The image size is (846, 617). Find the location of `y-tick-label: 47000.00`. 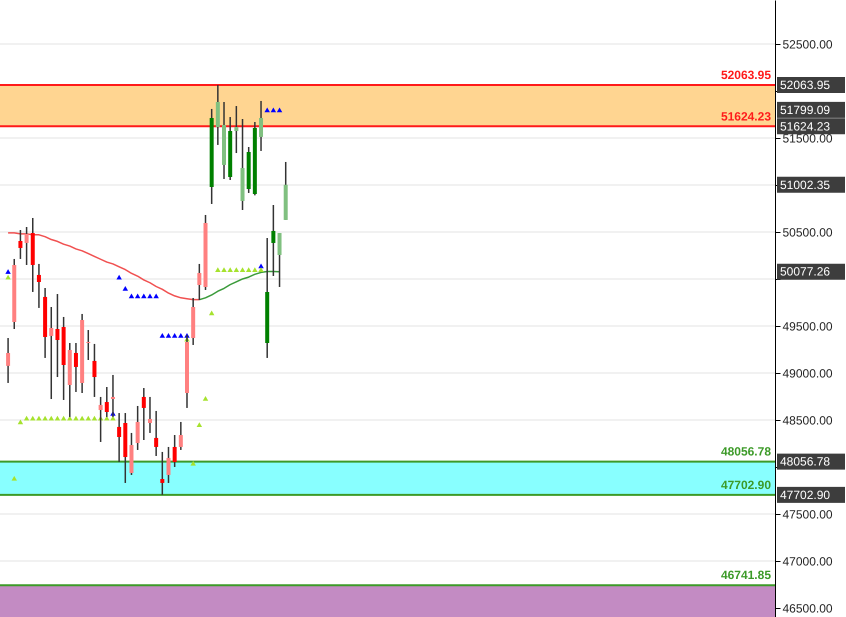

y-tick-label: 47000.00 is located at coordinates (807, 561).